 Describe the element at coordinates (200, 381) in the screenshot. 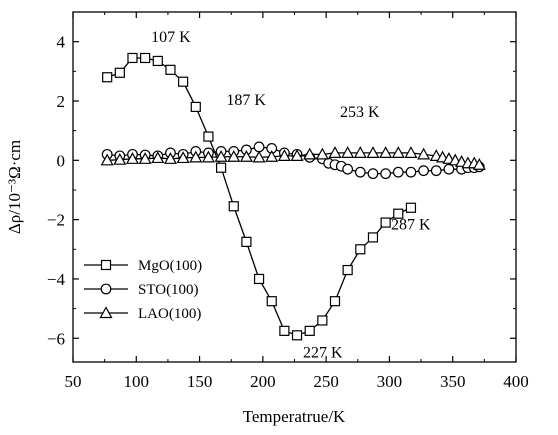

I see `x-tick-label: 150` at that location.